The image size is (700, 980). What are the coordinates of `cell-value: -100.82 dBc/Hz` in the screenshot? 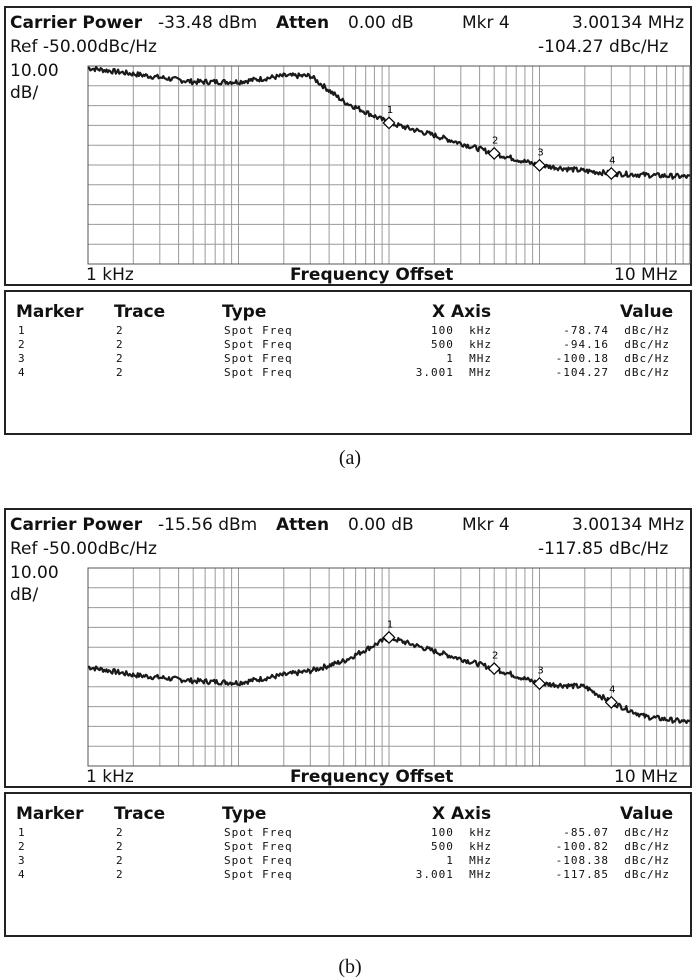 It's located at (612, 846).